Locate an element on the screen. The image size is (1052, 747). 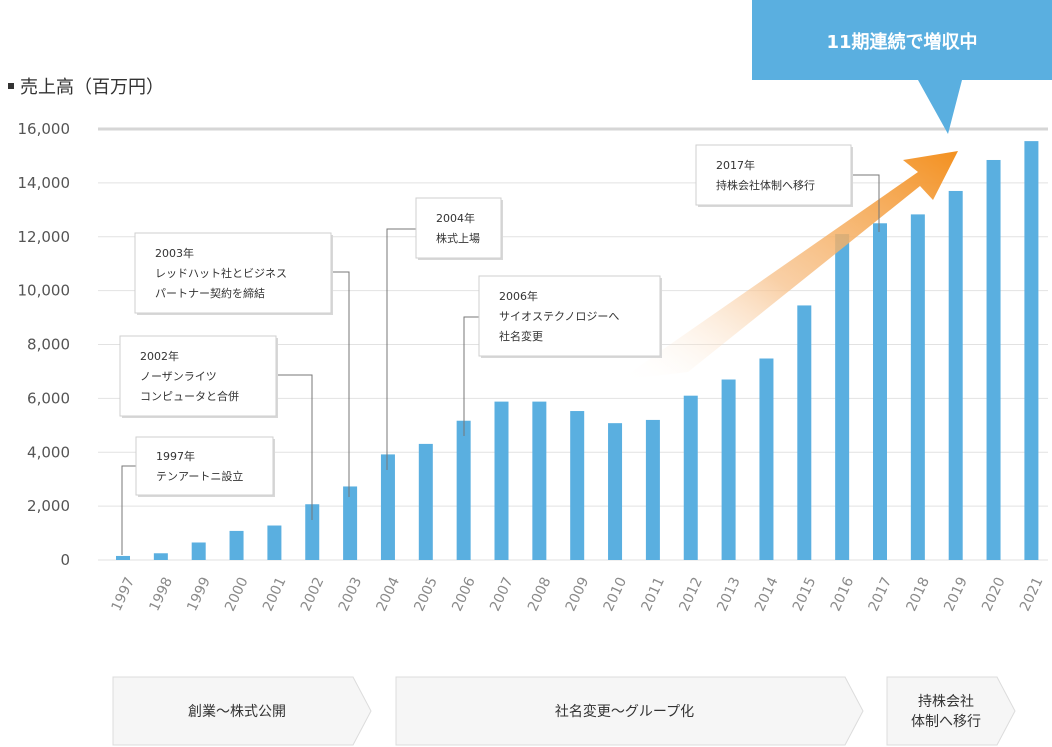
bar-2014 is located at coordinates (766, 459).